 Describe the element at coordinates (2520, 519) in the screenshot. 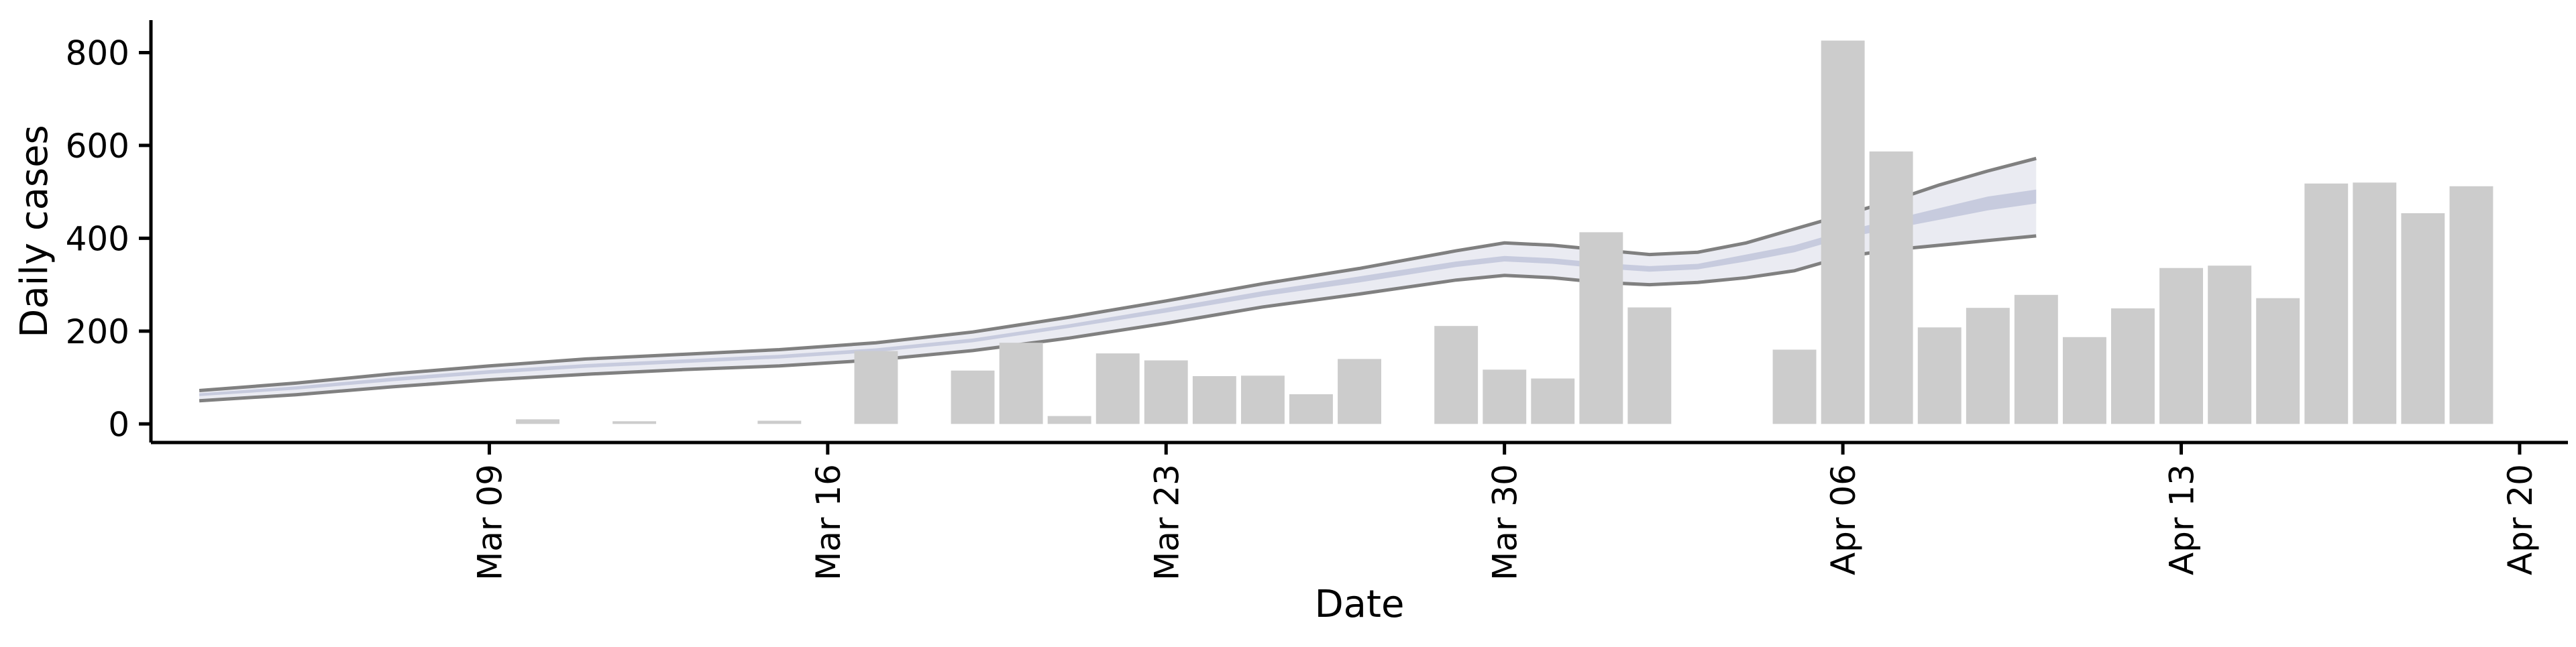

I see `x-tick-label: Apr 20` at that location.